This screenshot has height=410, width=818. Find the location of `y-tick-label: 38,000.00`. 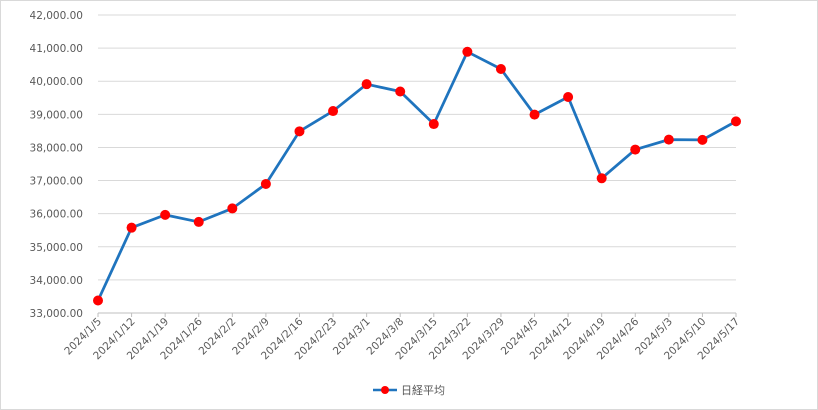

y-tick-label: 38,000.00 is located at coordinates (56, 148).